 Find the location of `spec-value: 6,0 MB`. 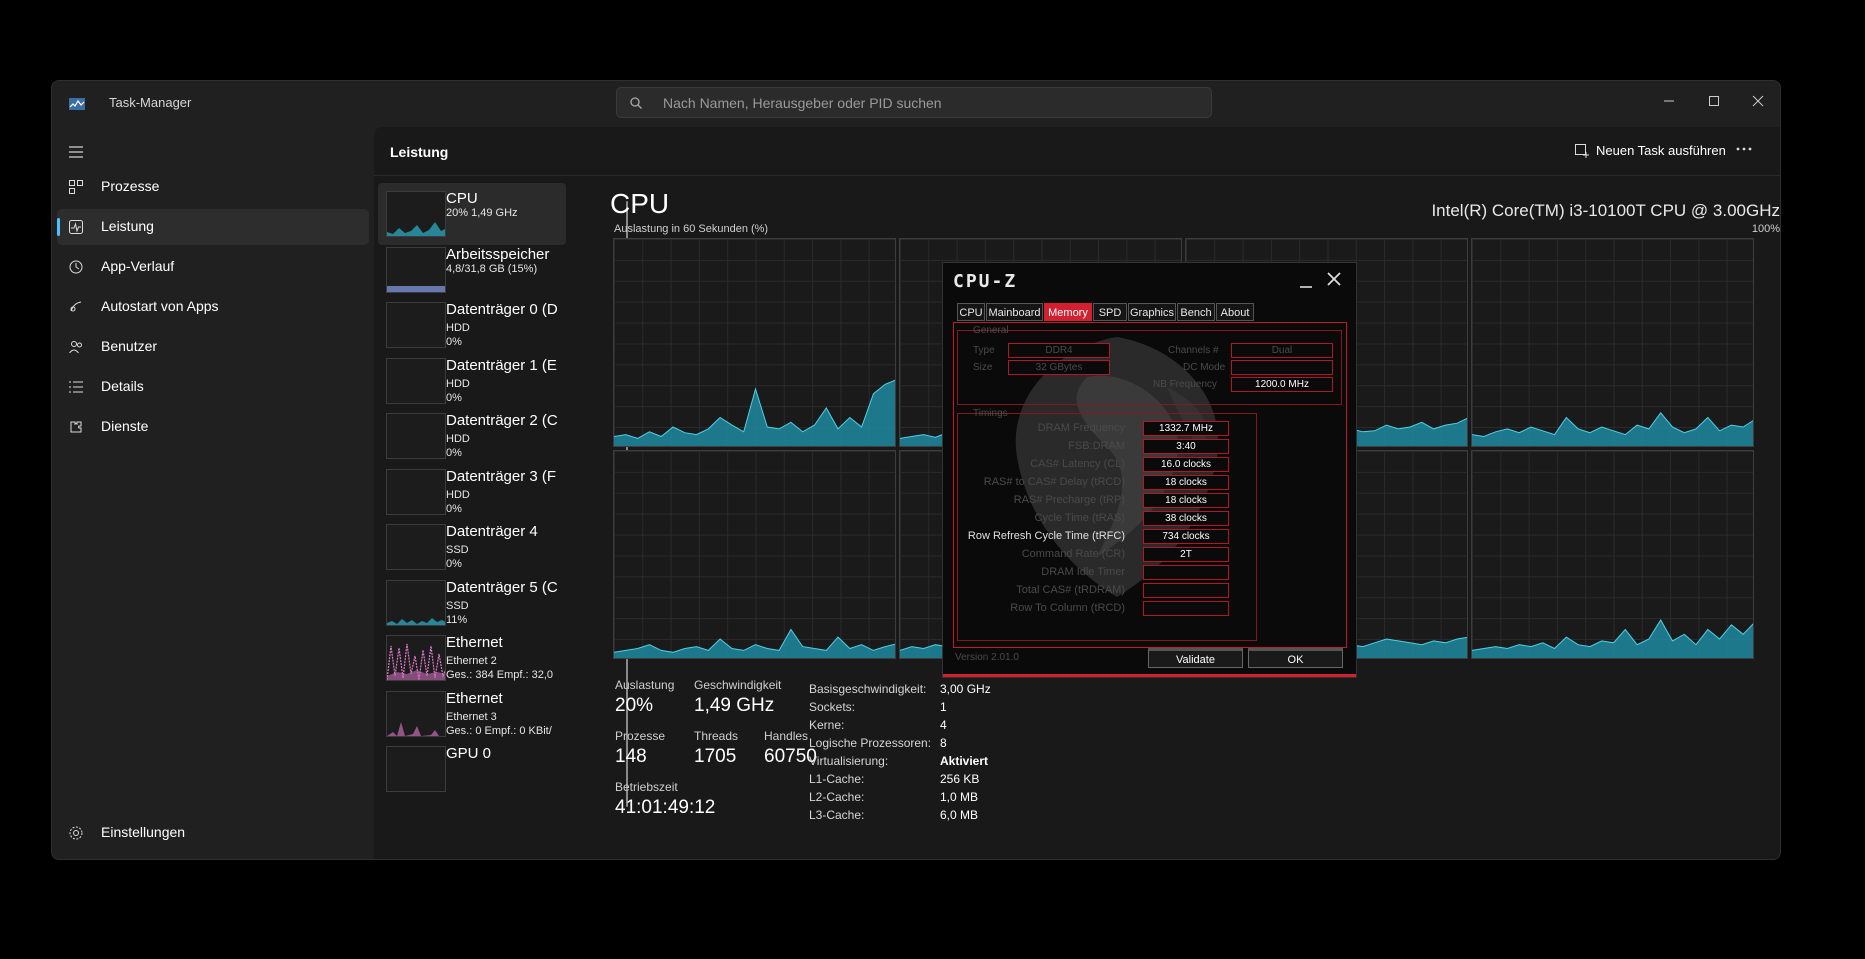

spec-value: 6,0 MB is located at coordinates (959, 815).